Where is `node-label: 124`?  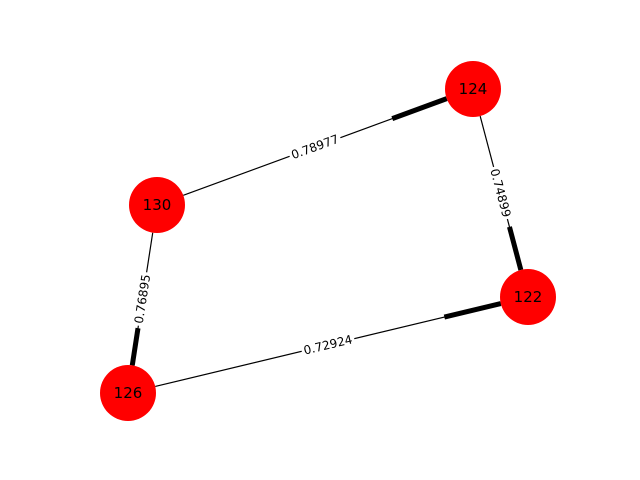
node-label: 124 is located at coordinates (473, 89).